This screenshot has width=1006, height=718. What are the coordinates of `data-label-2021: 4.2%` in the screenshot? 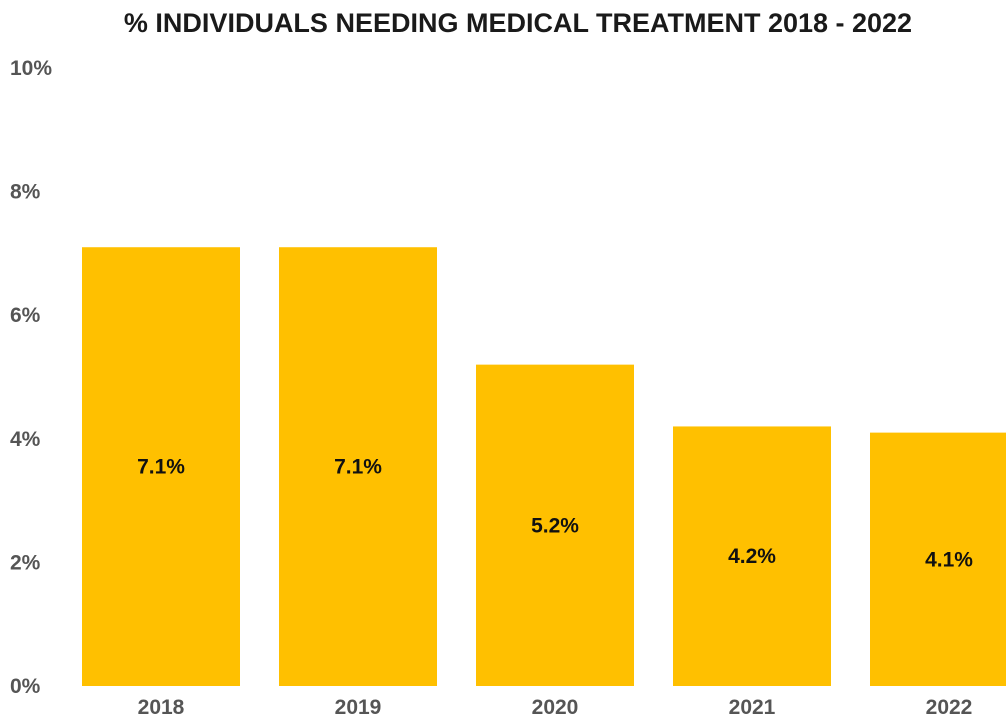 It's located at (752, 556).